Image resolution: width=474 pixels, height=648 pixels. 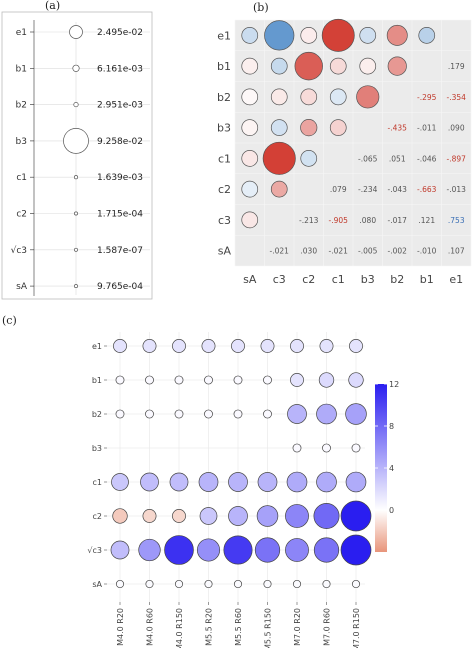 I want to click on panel-b-value: -.046, so click(x=427, y=158).